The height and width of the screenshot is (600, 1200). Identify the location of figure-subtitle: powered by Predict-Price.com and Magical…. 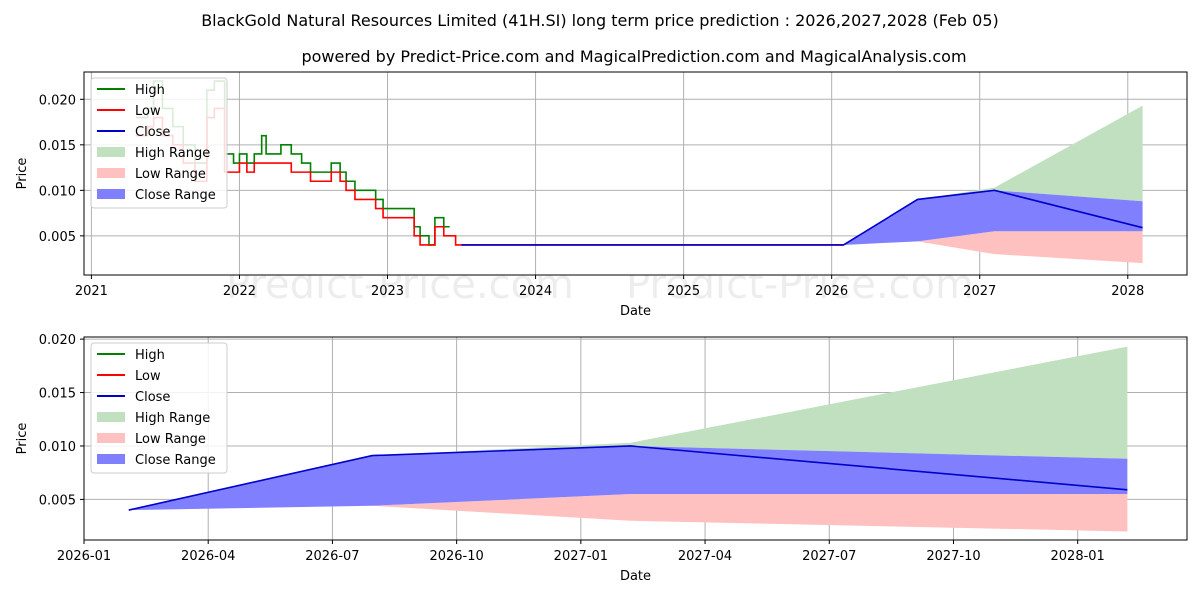
(633, 56).